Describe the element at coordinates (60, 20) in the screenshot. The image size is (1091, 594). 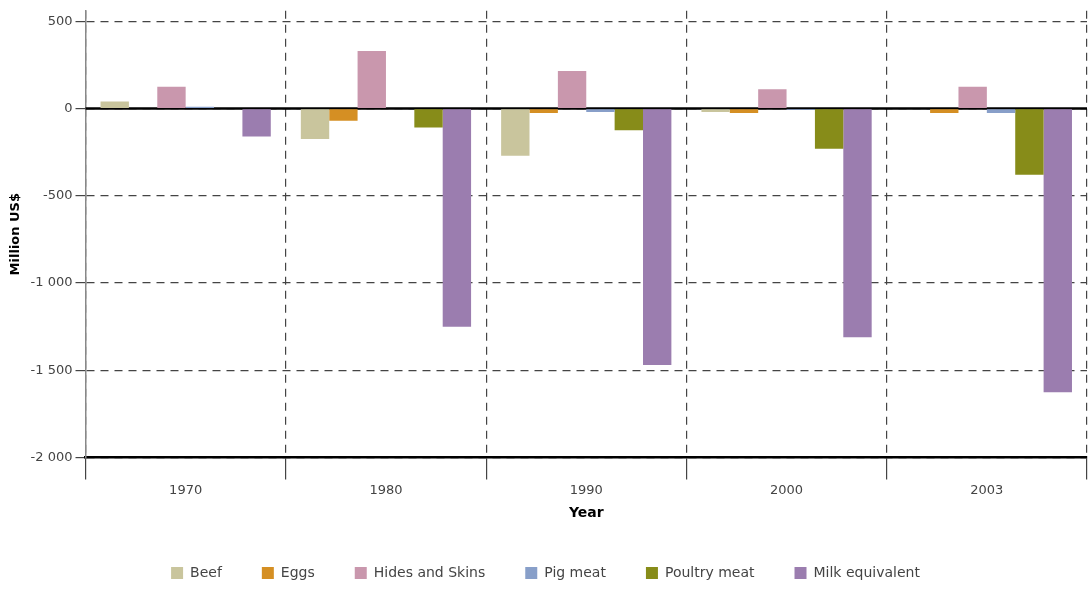
I see `y-tick-label: 500` at that location.